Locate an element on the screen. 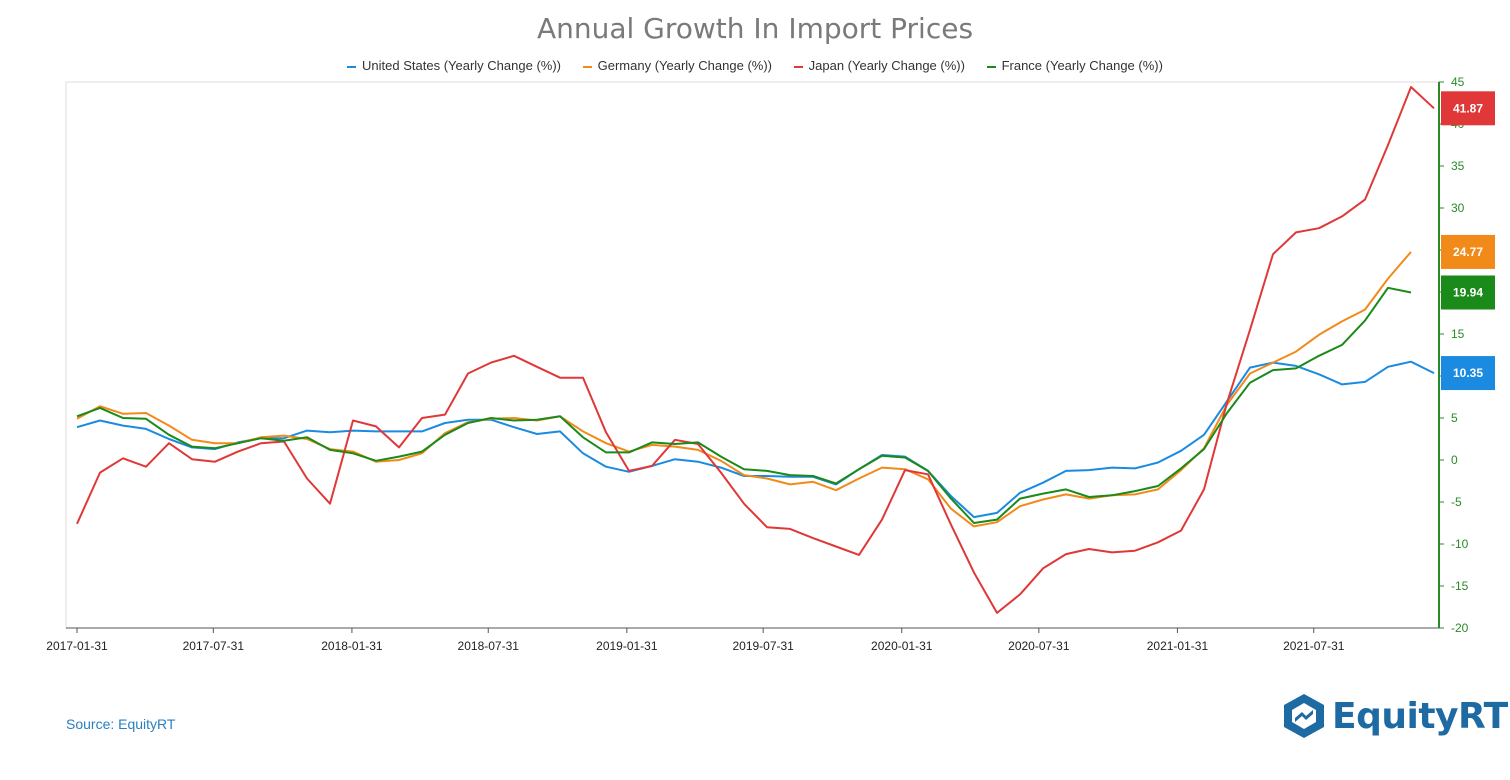 The height and width of the screenshot is (780, 1510). legend-swatch-france is located at coordinates (991, 66).